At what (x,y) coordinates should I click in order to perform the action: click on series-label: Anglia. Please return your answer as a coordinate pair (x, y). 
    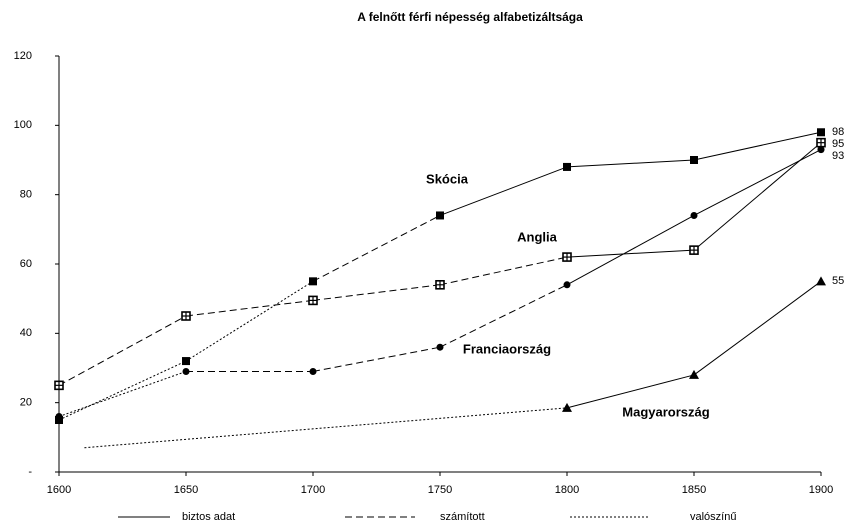
    Looking at the image, I should click on (537, 236).